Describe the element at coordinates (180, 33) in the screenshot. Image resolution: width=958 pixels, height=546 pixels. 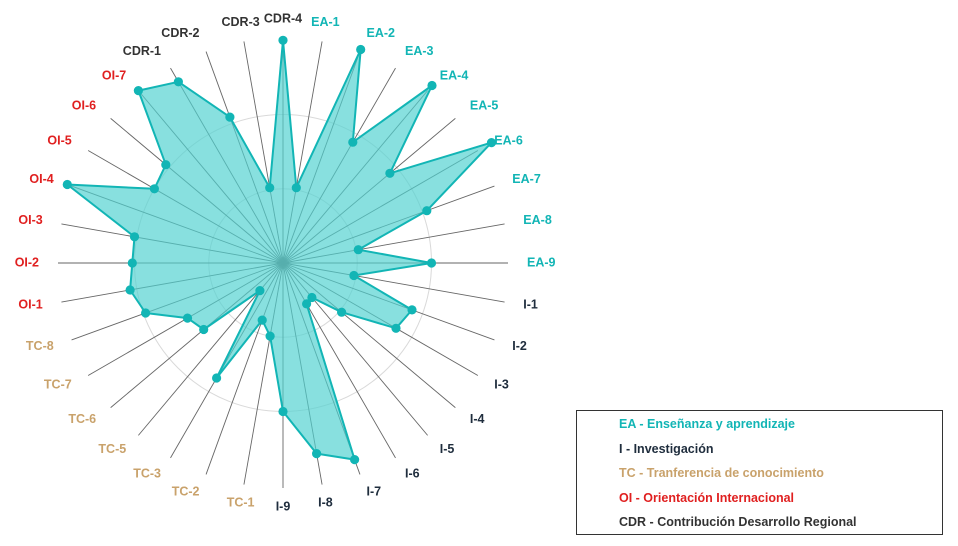
I see `label-cdr-2: CDR-2` at that location.